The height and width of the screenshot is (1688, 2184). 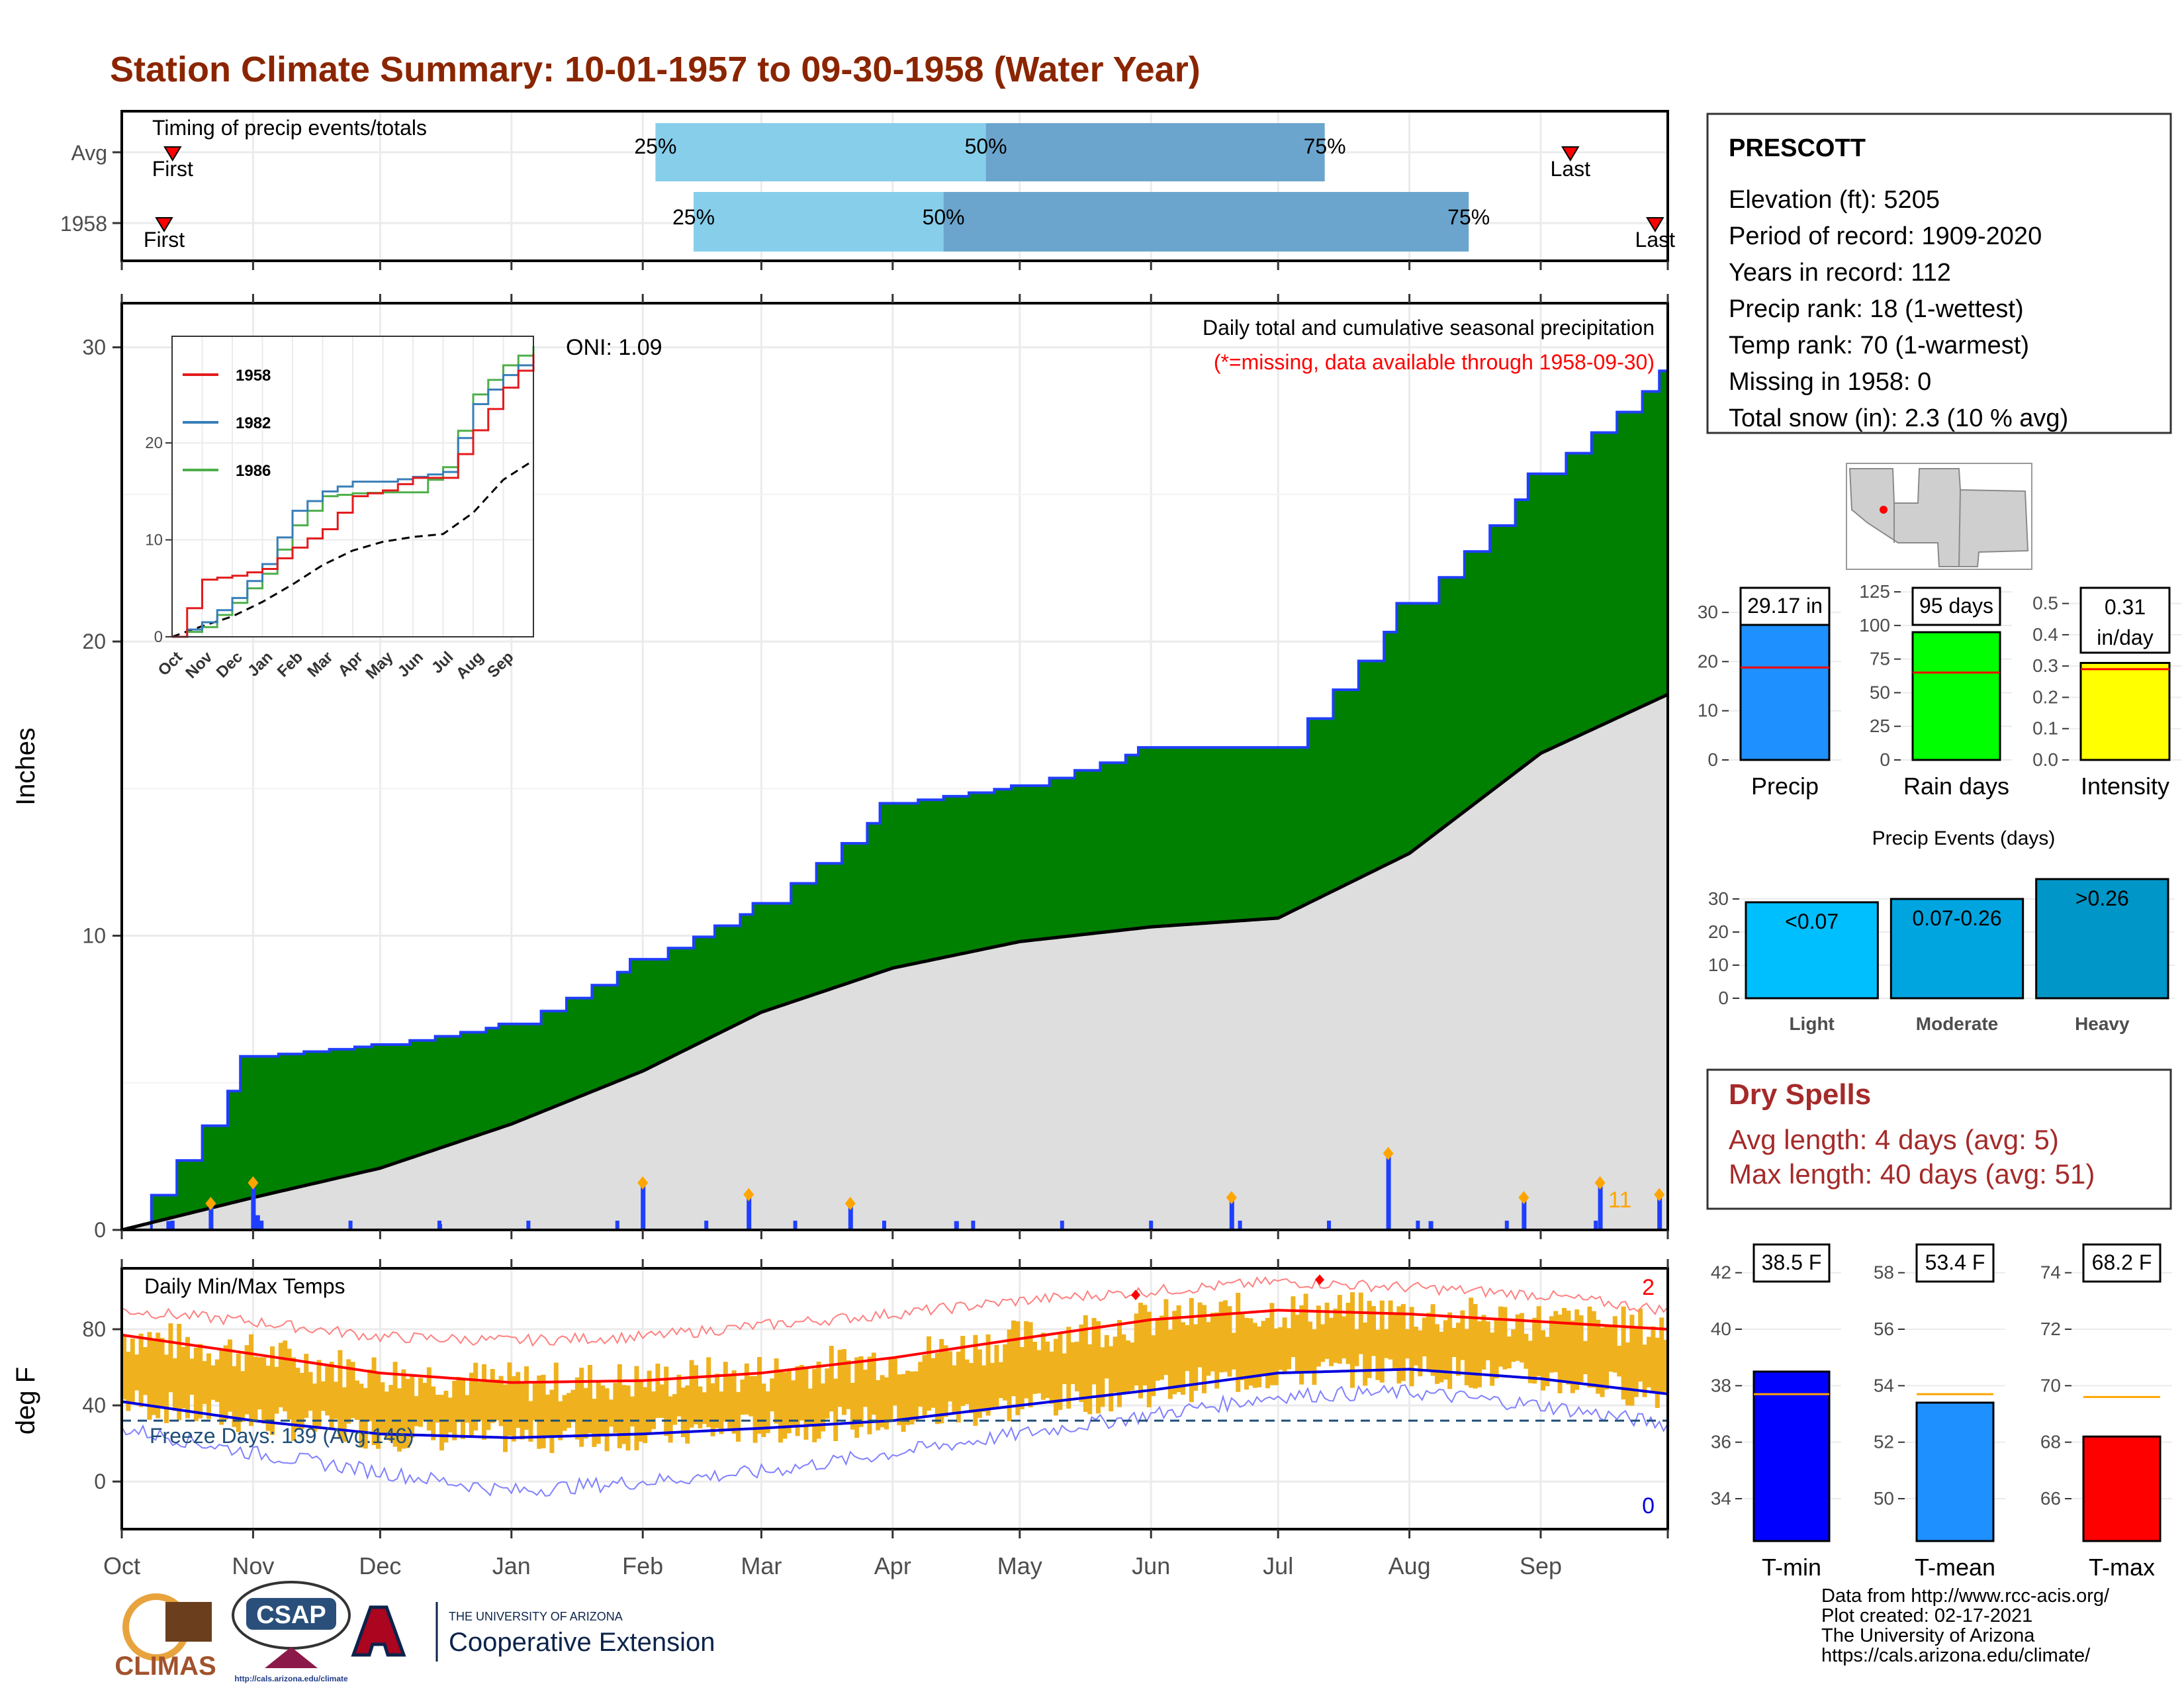 I want to click on last-label: Last, so click(x=1571, y=169).